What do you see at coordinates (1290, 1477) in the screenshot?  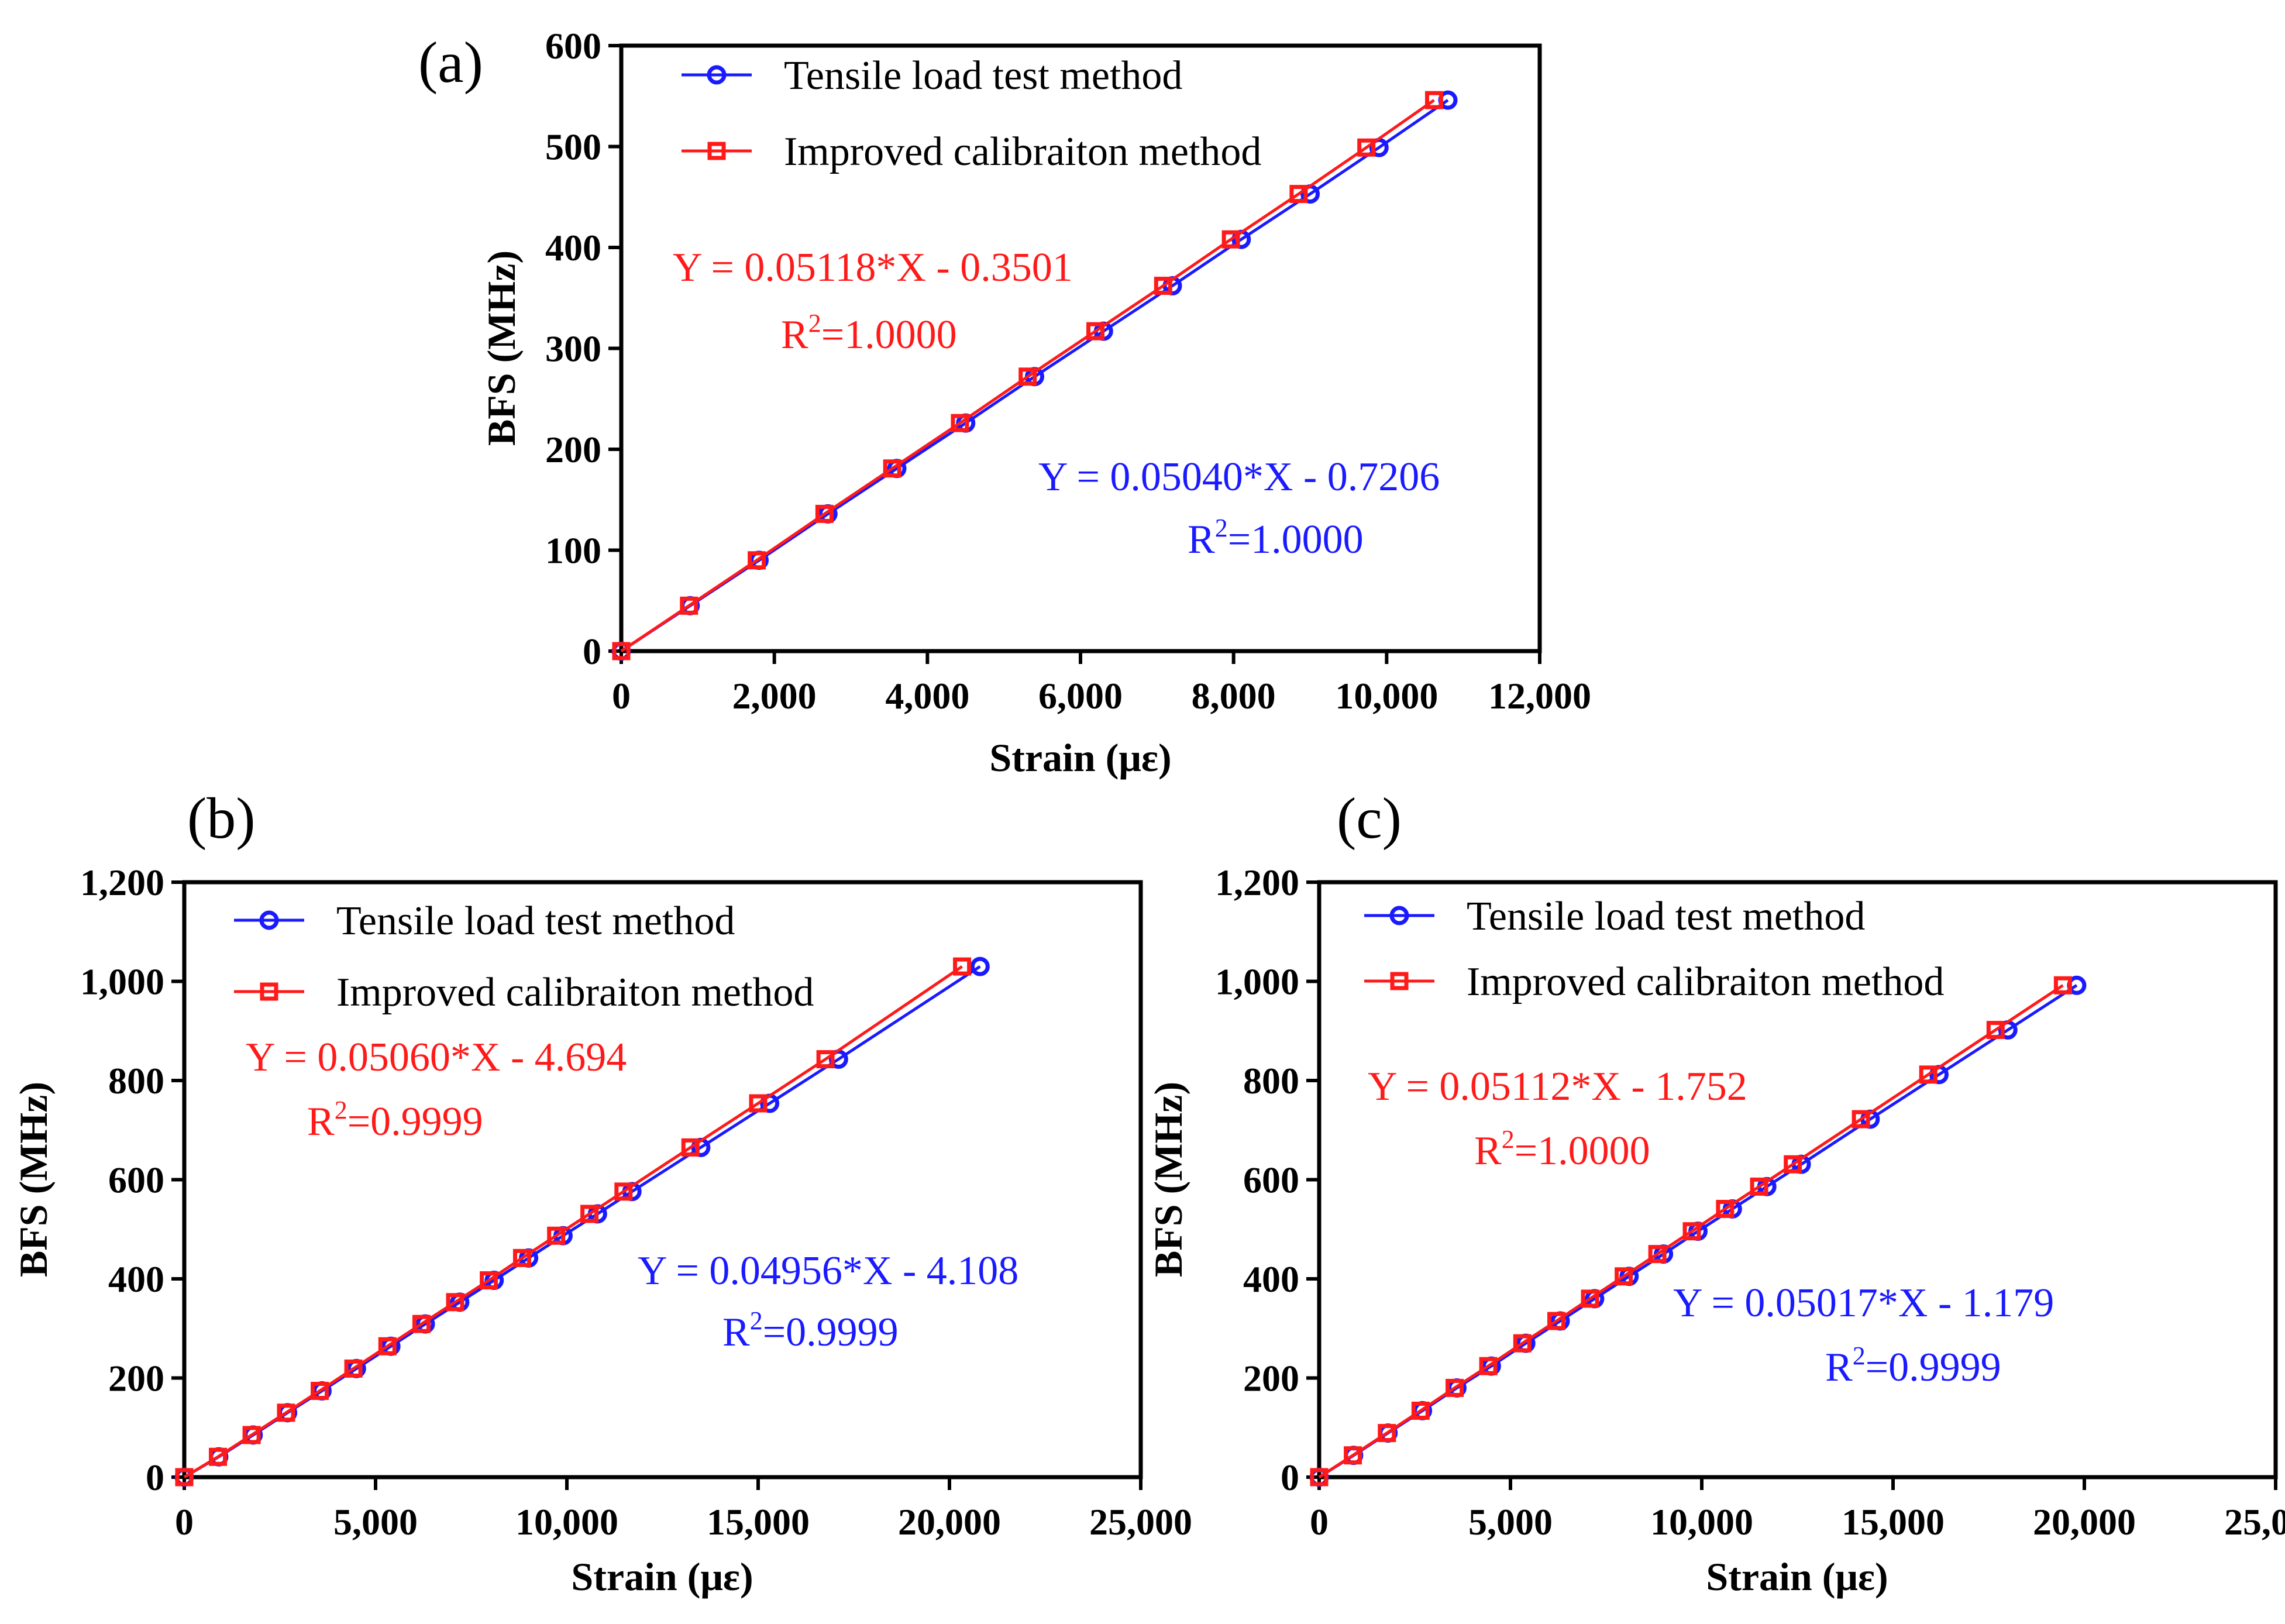 I see `y-tick-label: 0` at bounding box center [1290, 1477].